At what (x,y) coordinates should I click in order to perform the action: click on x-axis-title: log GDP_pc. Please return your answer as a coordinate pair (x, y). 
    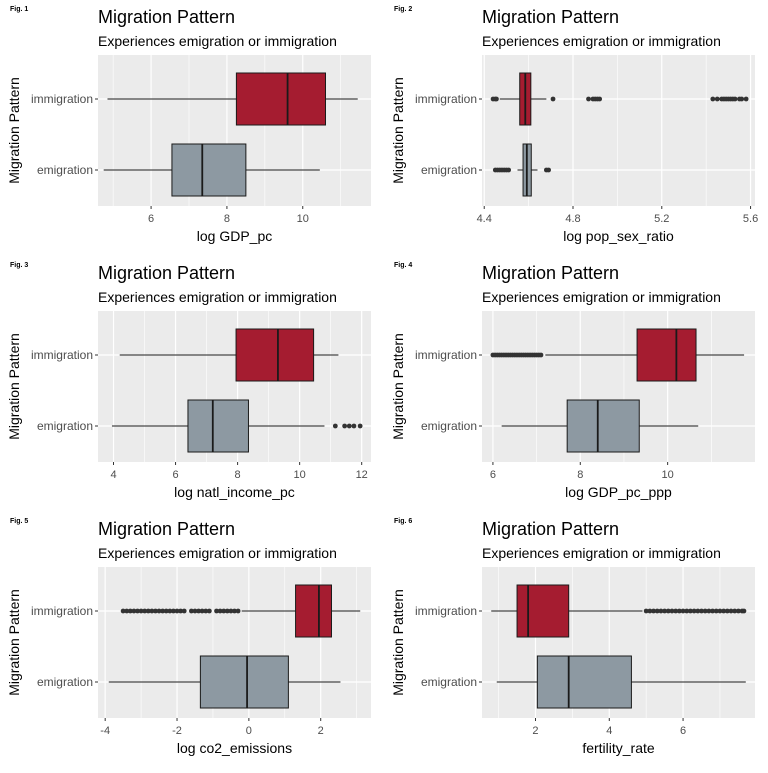
    Looking at the image, I should click on (234, 236).